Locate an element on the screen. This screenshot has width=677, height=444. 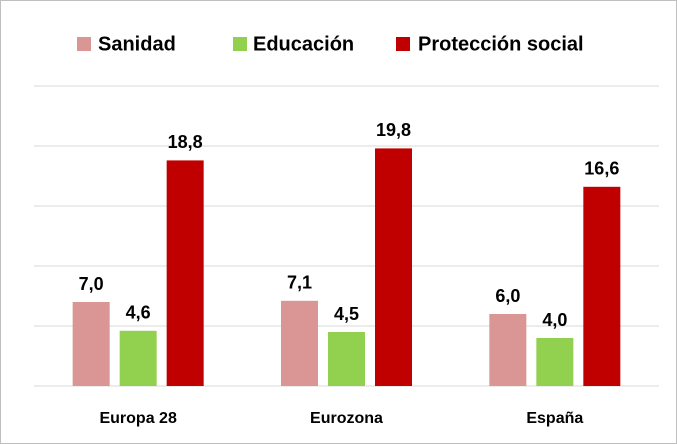
value-label: 7,0 is located at coordinates (91, 284).